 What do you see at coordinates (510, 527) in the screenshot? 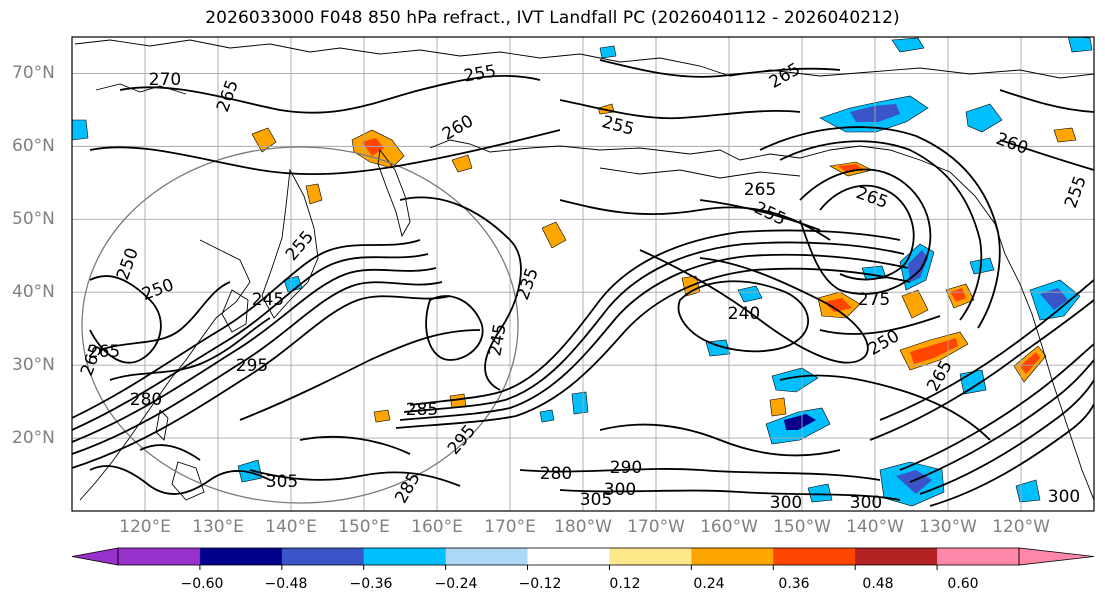
I see `lon-label: 170°E` at bounding box center [510, 527].